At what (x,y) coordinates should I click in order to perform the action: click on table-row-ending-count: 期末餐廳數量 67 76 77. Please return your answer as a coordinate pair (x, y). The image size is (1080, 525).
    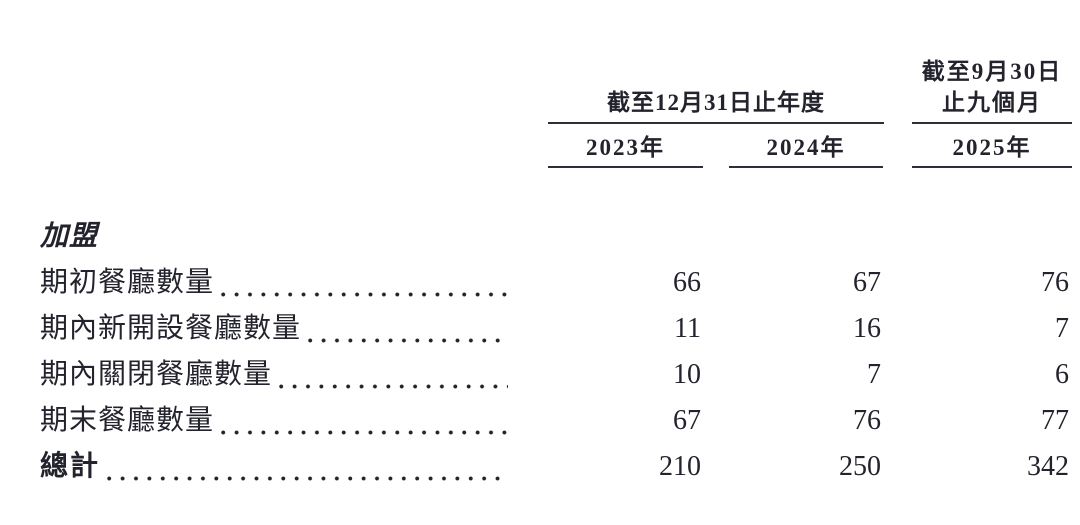
    Looking at the image, I should click on (555, 421).